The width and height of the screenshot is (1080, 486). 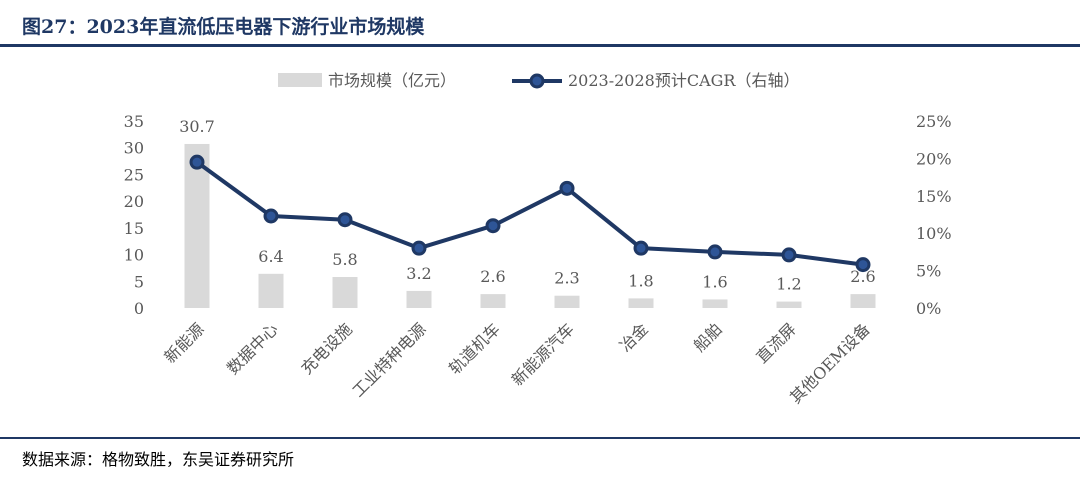 I want to click on legend-line-label: 2023-2028预计CAGR（右轴）, so click(x=683, y=80).